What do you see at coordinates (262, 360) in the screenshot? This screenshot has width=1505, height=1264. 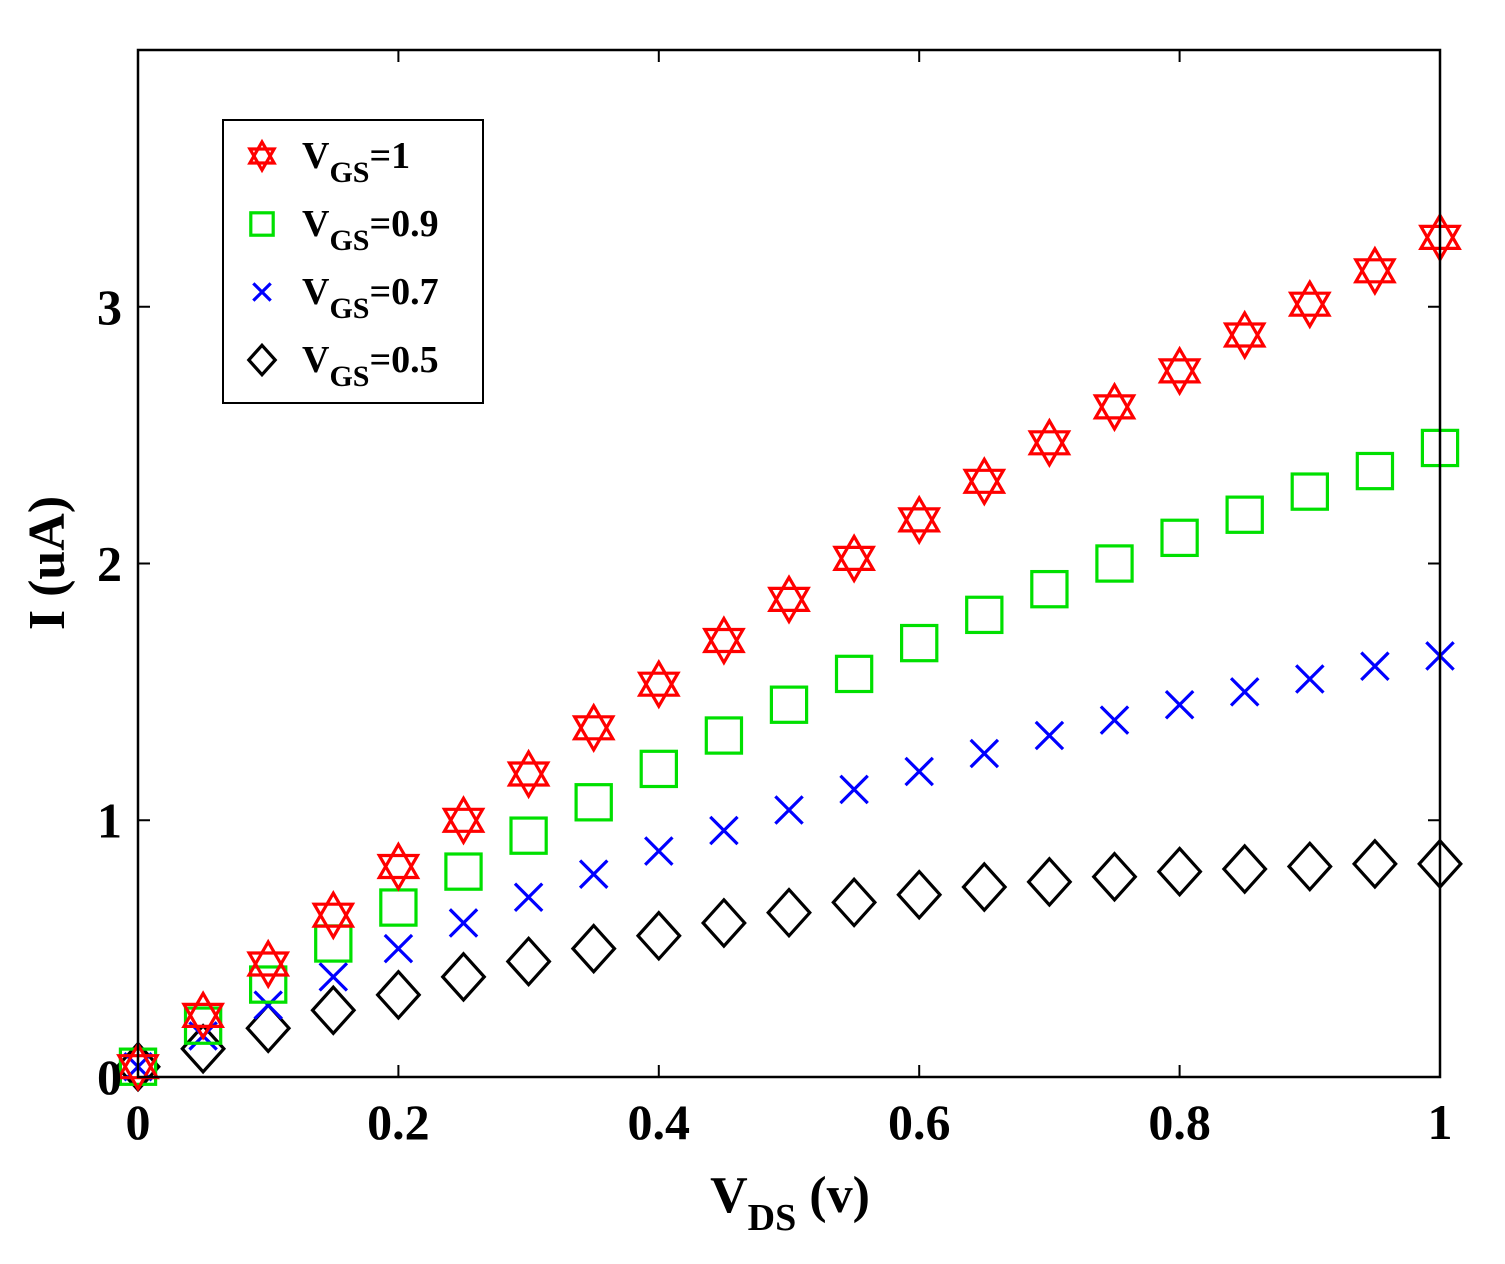 I see `legend-marker-diamond` at bounding box center [262, 360].